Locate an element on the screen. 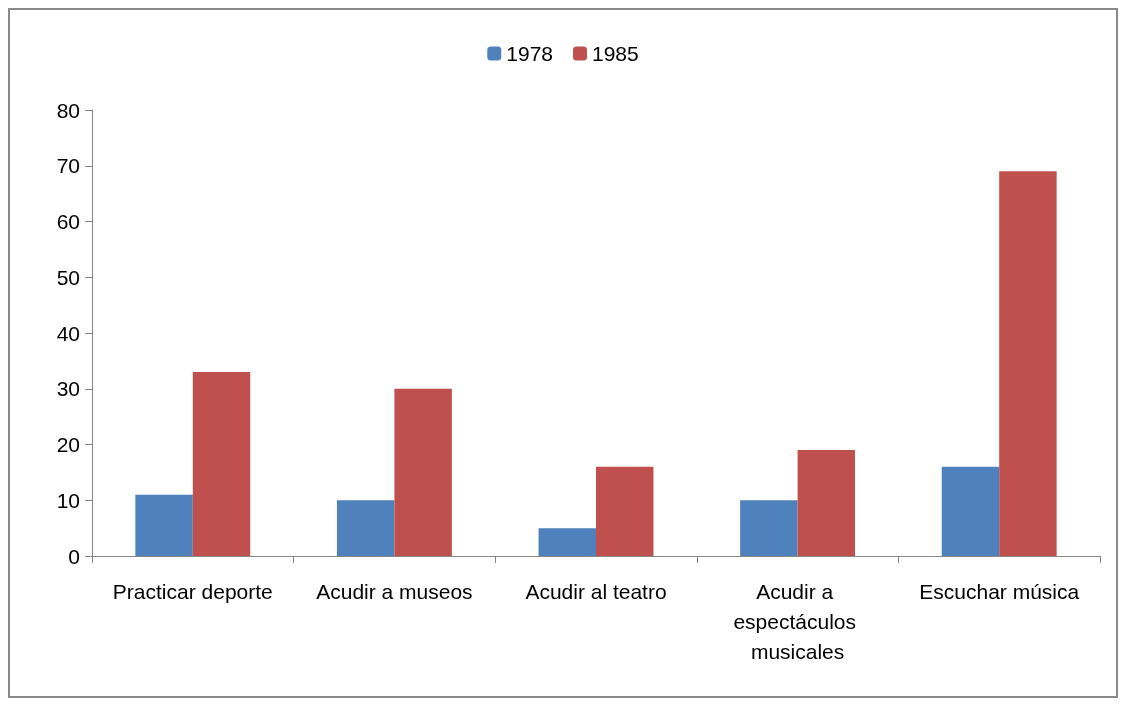 The height and width of the screenshot is (709, 1127). y-tick-label: 20 is located at coordinates (68, 444).